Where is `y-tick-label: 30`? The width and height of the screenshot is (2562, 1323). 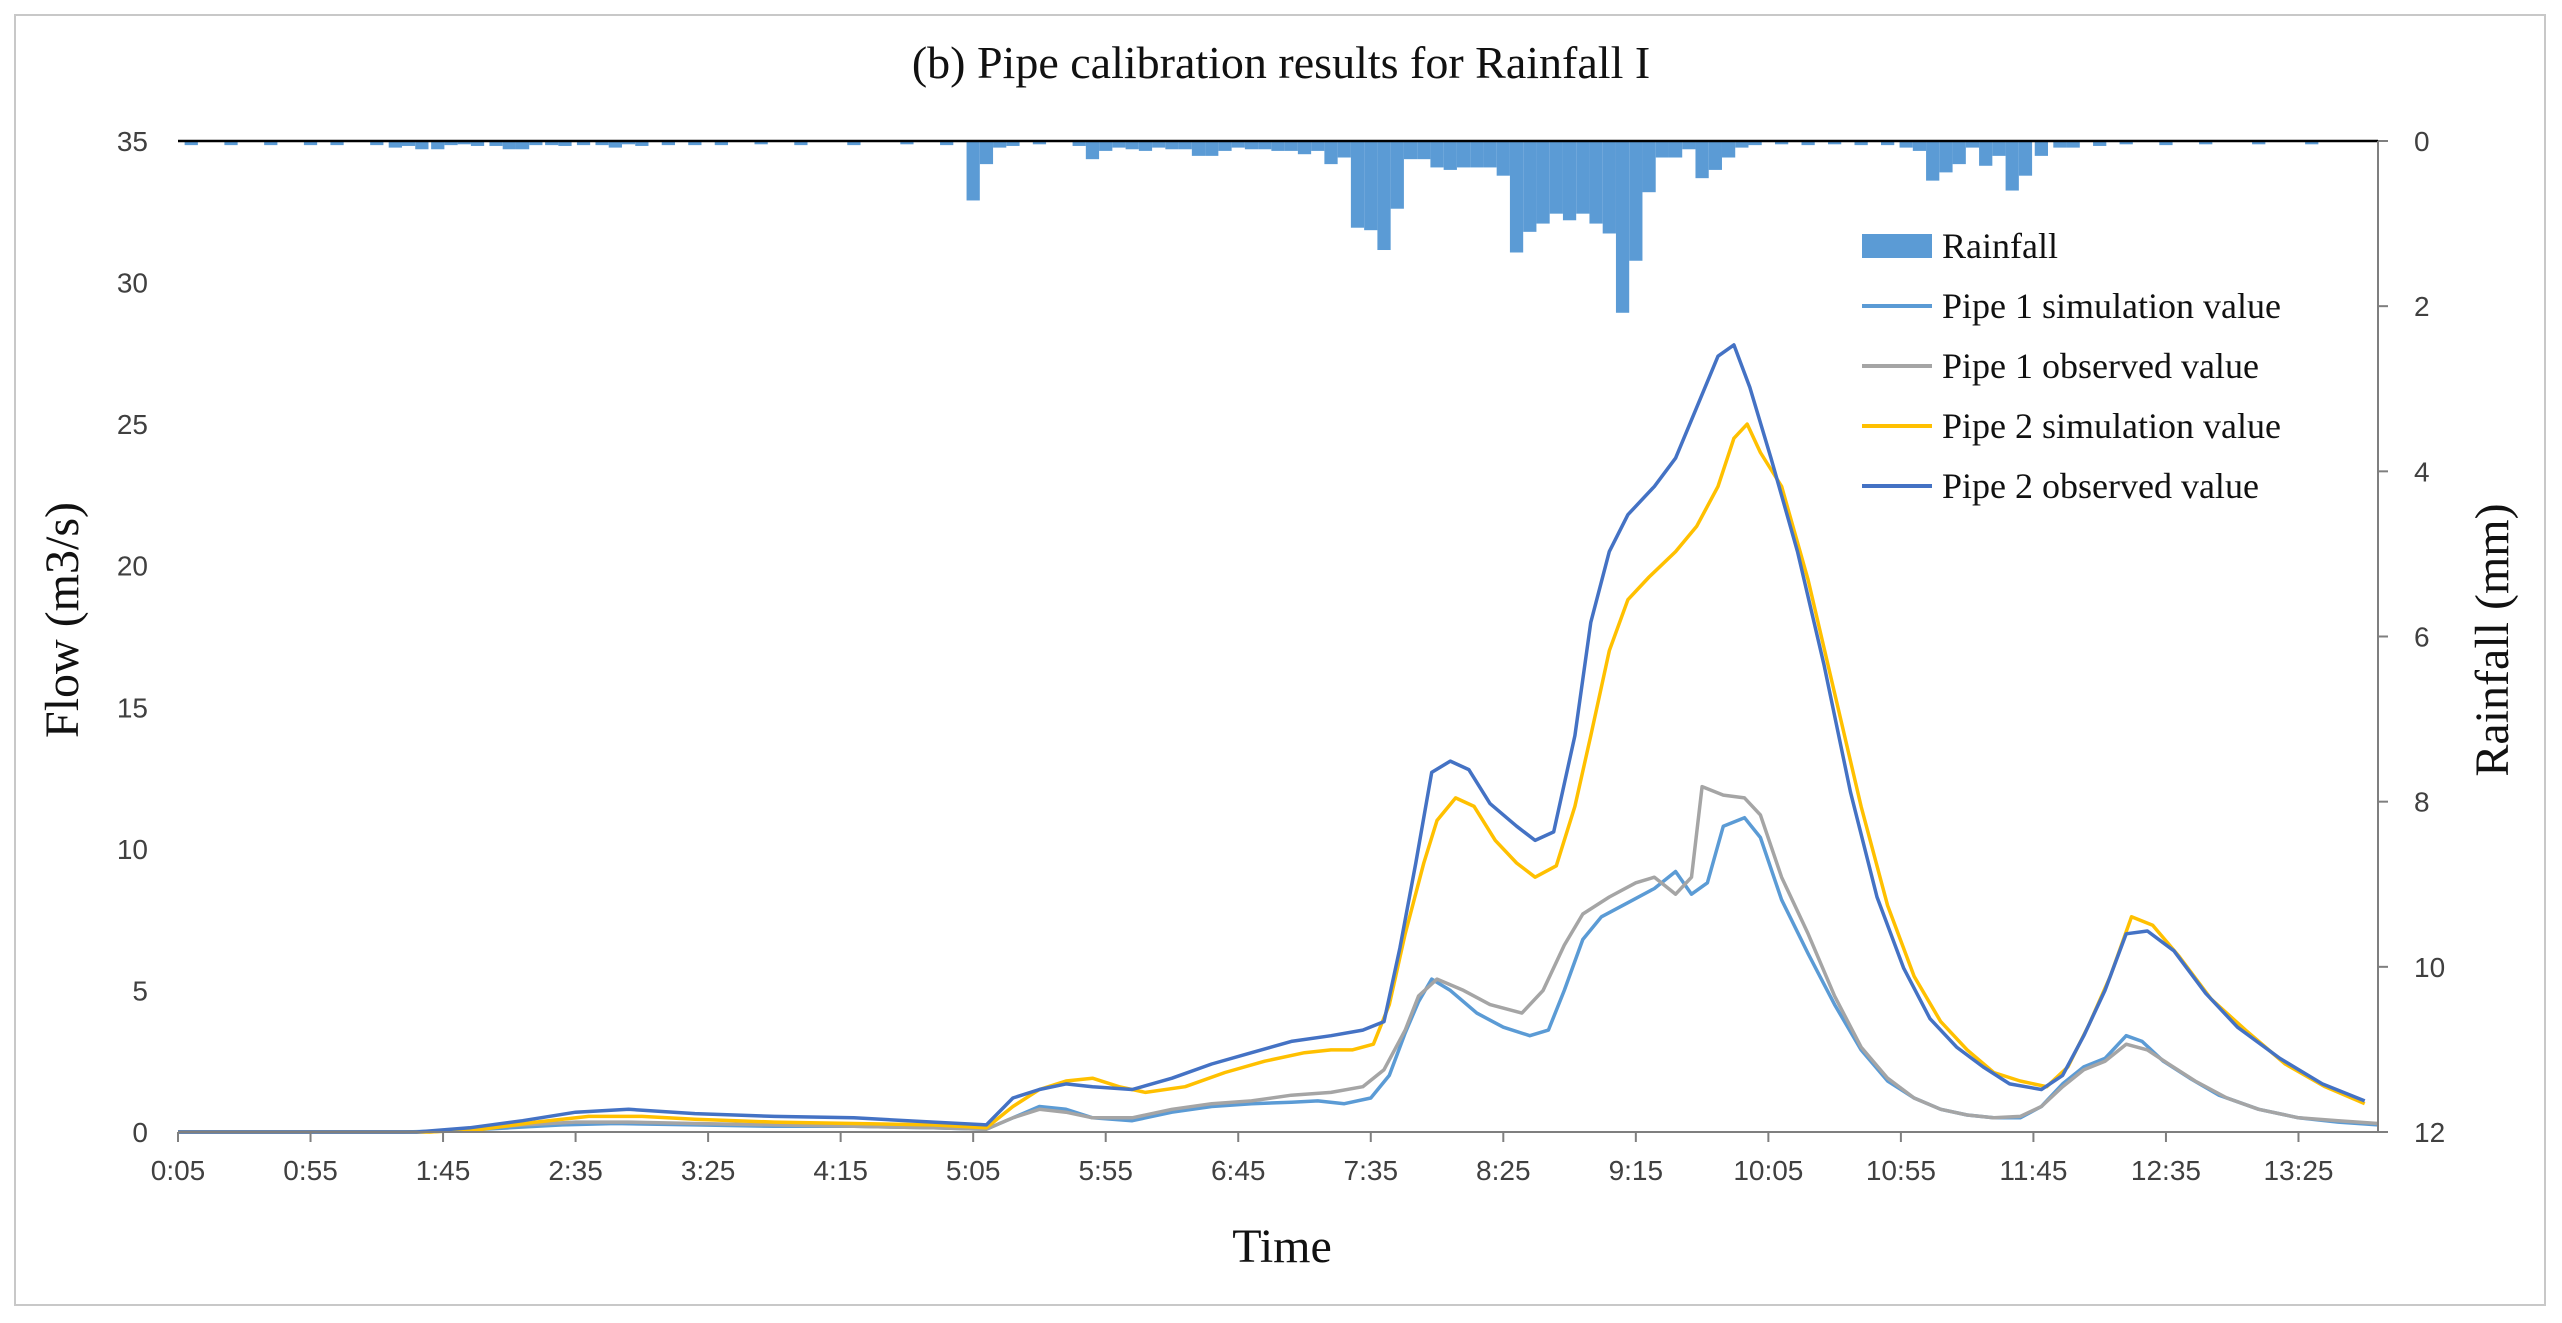 y-tick-label: 30 is located at coordinates (132, 283).